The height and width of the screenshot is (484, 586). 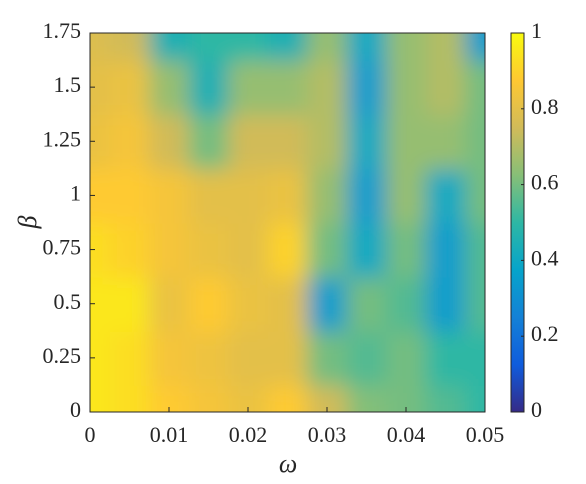 What do you see at coordinates (27, 222) in the screenshot?
I see `y-axis-label: β` at bounding box center [27, 222].